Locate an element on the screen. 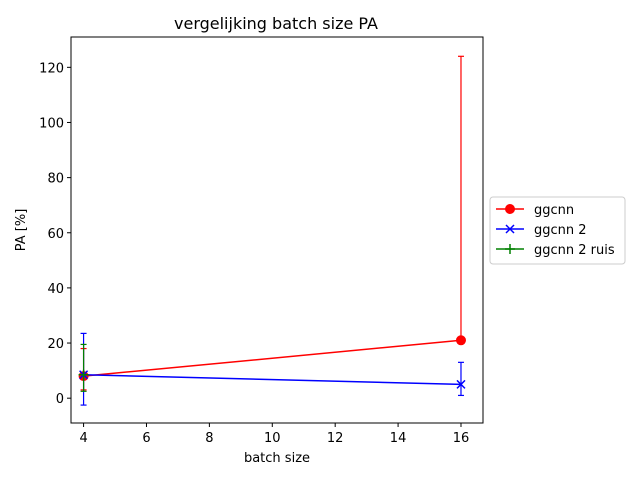  y-axis: 0 20 40 60 80 100 120 is located at coordinates (55, 234).